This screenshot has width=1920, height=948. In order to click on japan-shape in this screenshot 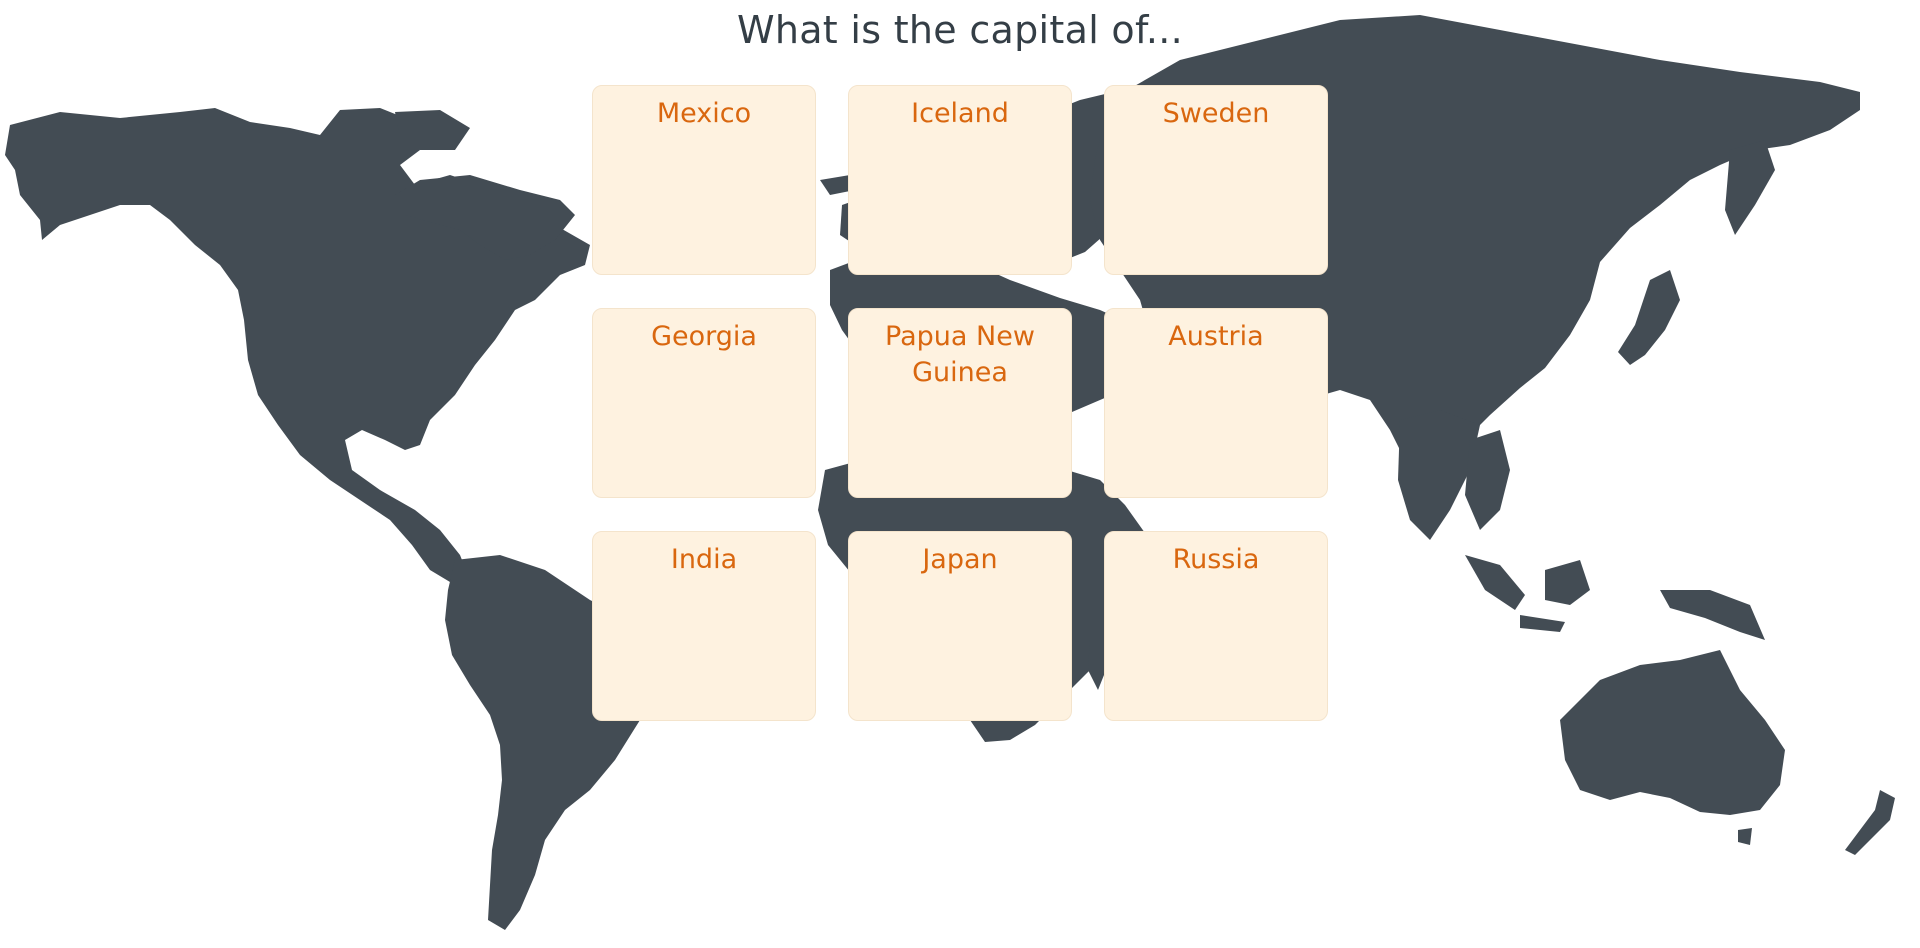, I will do `click(1649, 317)`.